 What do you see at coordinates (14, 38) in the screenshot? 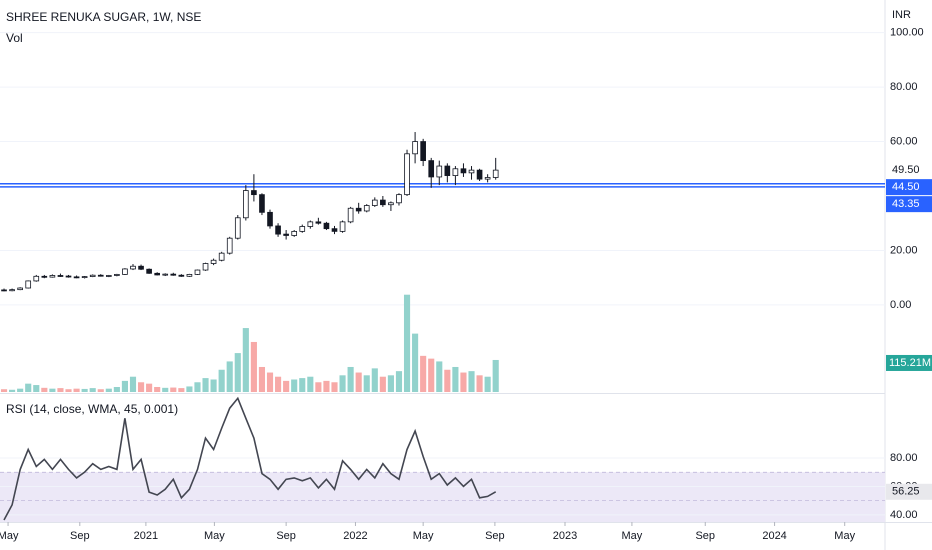
I see `volume-legend: Vol` at bounding box center [14, 38].